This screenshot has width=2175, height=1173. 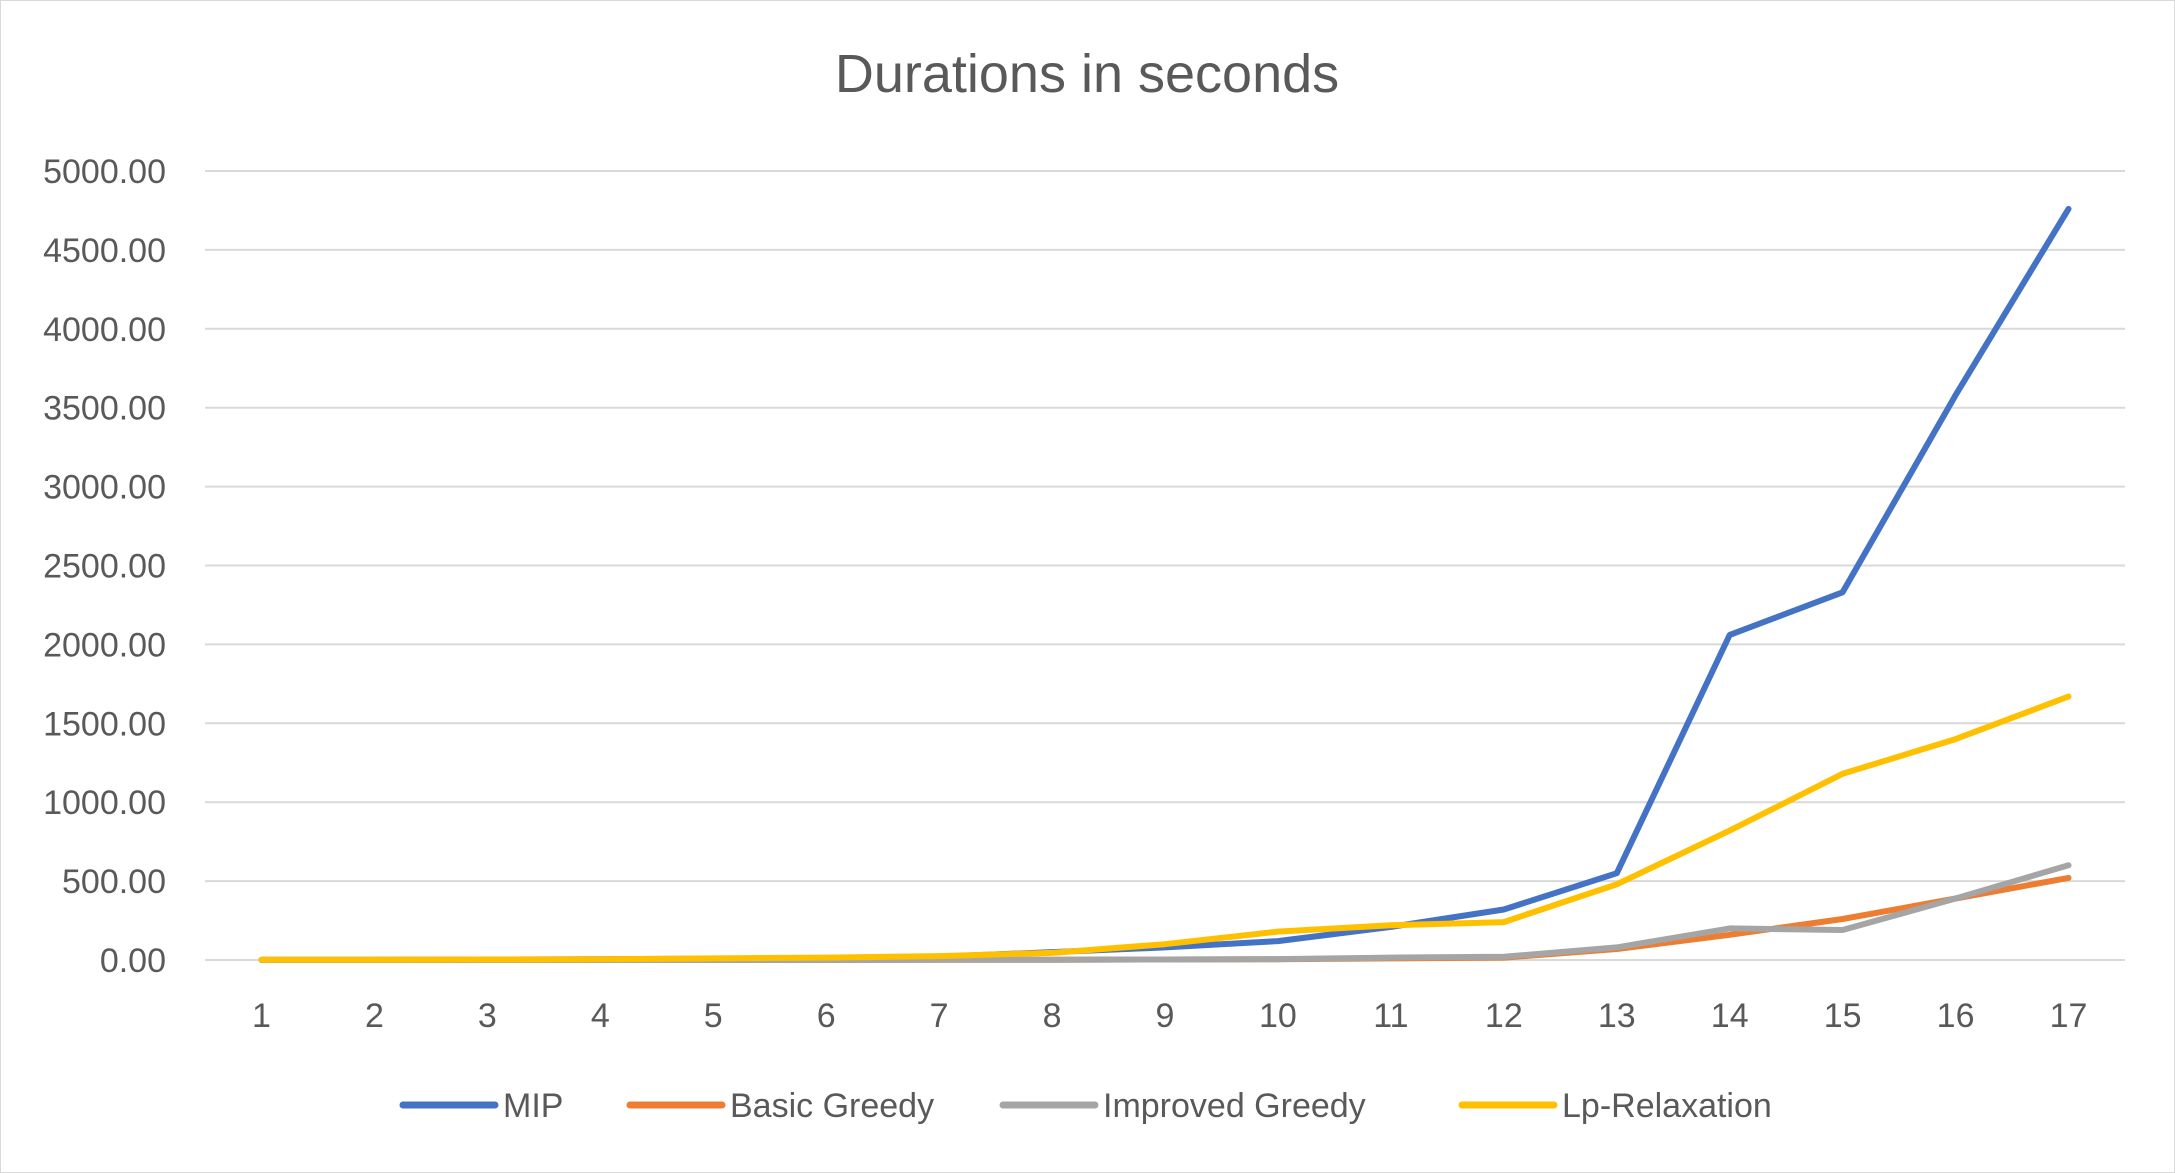 What do you see at coordinates (104, 172) in the screenshot?
I see `y-tick-label: 5000.00` at bounding box center [104, 172].